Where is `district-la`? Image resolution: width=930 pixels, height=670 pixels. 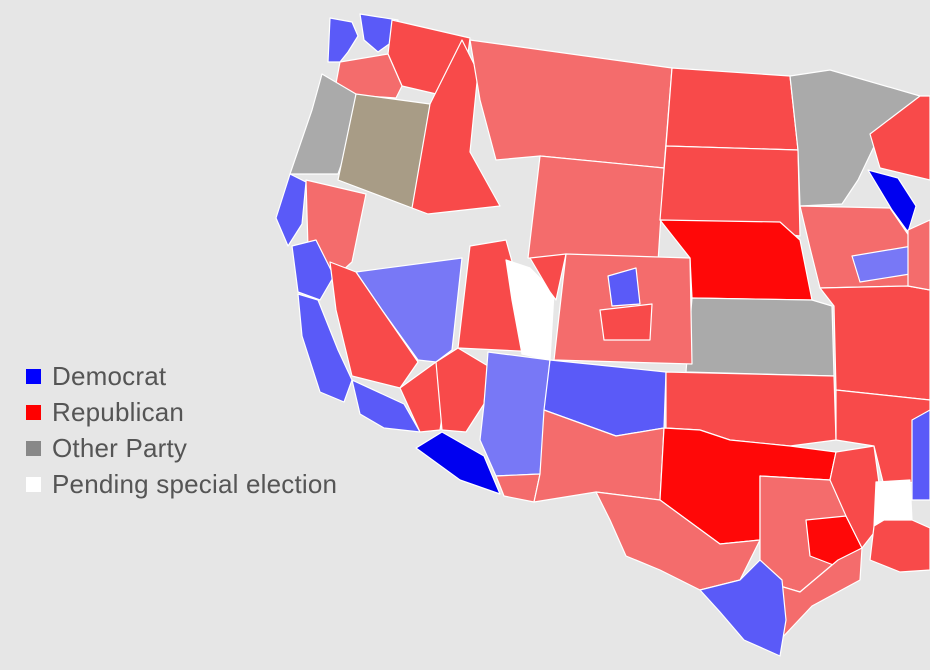
district-la is located at coordinates (899, 546).